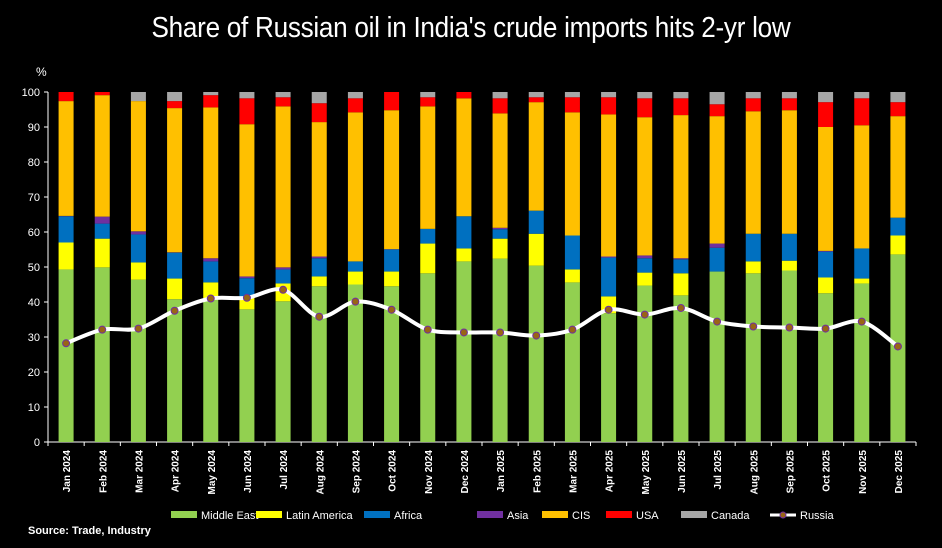  Describe the element at coordinates (730, 516) in the screenshot. I see `legend-label: Canada` at that location.